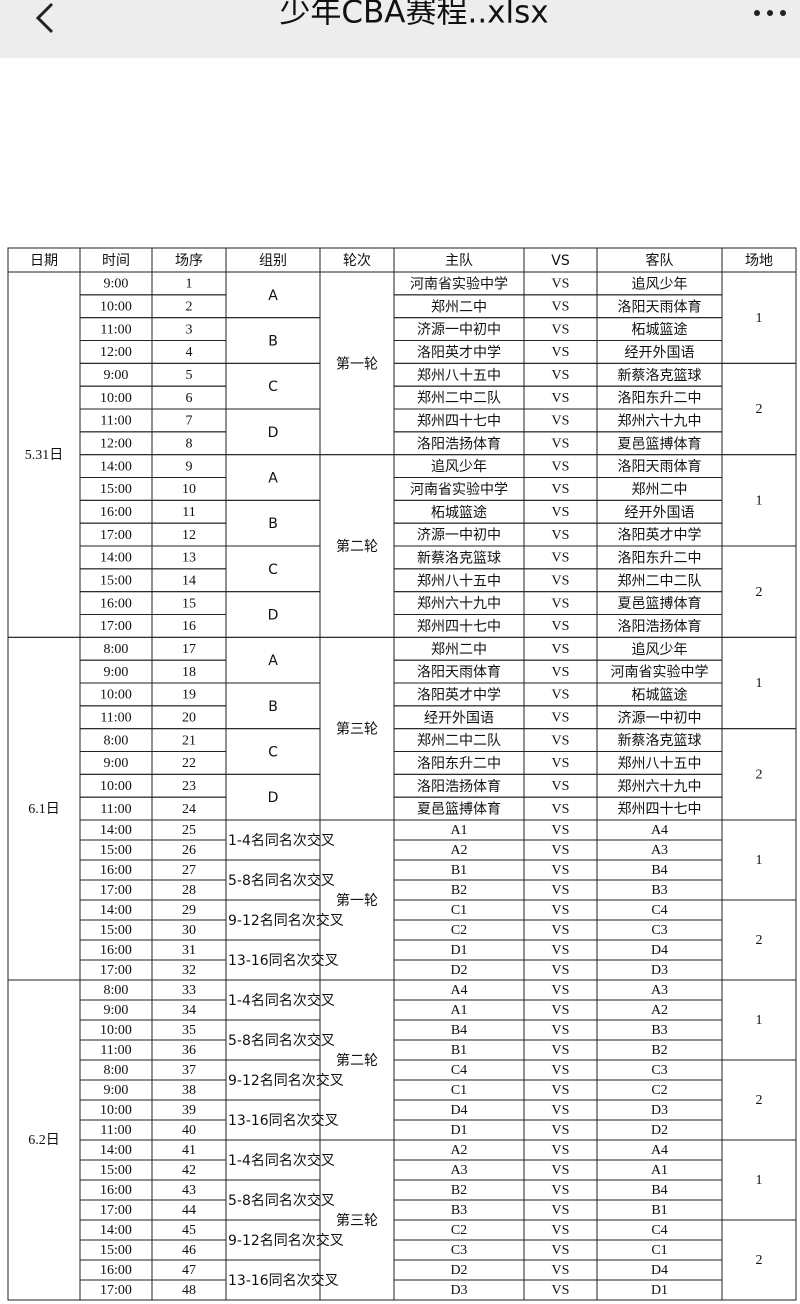 This screenshot has height=1304, width=800. What do you see at coordinates (283, 1120) in the screenshot?
I see `group: 13-16同名次交叉` at bounding box center [283, 1120].